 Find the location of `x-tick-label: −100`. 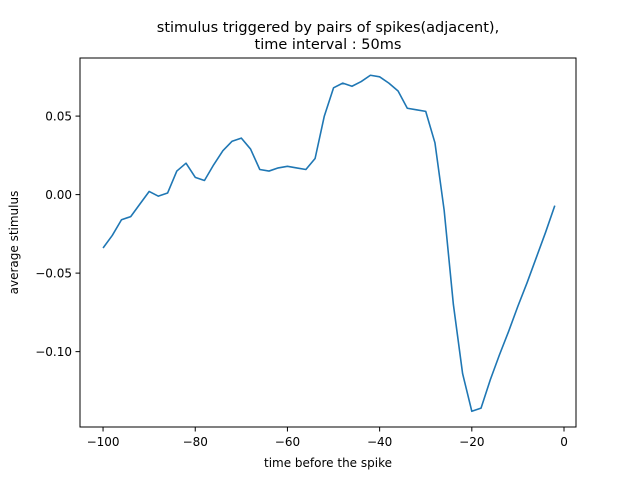

x-tick-label: −100 is located at coordinates (103, 442).